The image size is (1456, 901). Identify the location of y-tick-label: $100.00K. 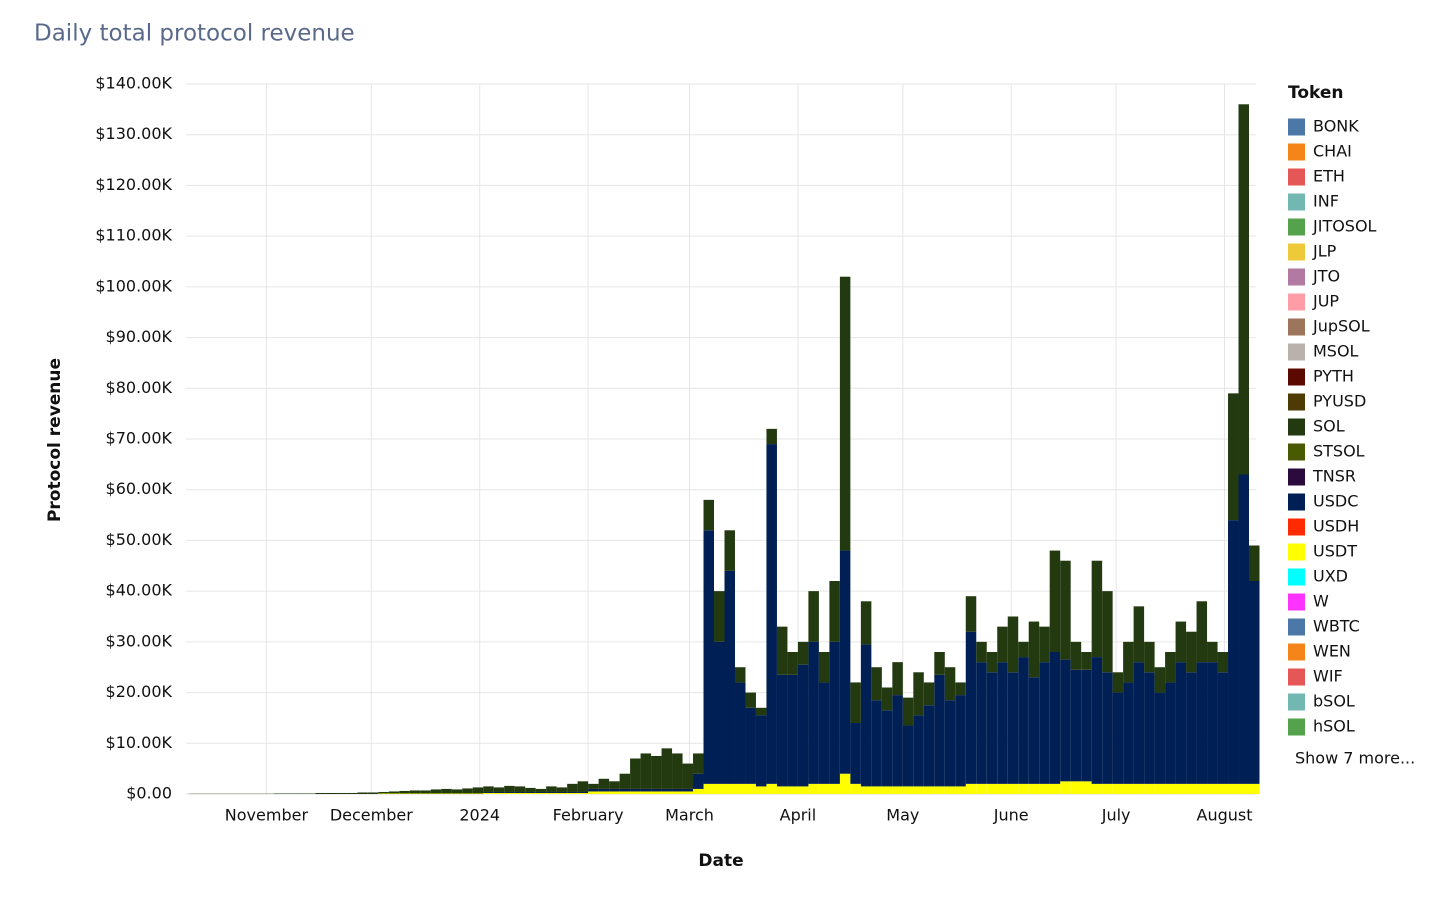
(133, 285).